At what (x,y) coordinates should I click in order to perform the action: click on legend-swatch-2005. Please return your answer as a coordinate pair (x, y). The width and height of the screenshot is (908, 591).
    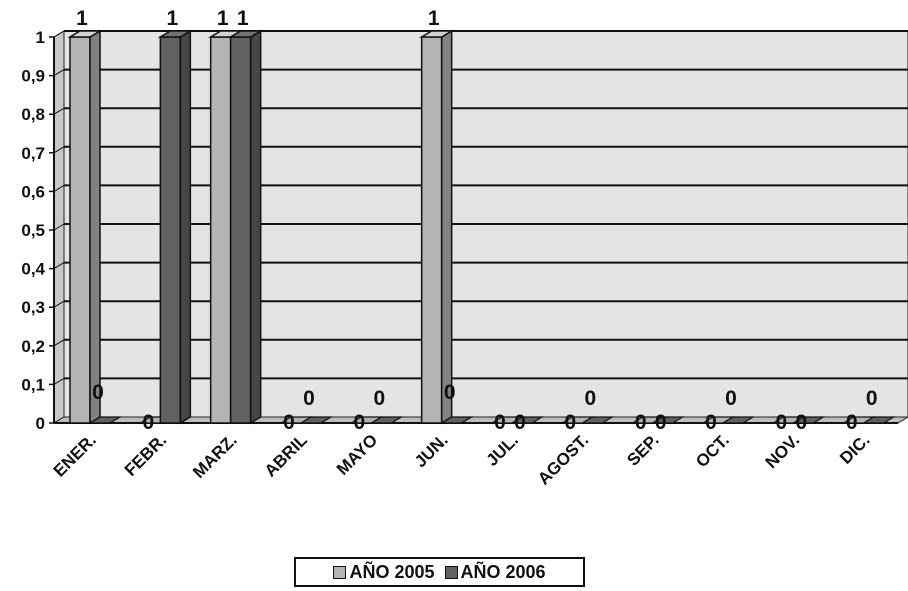
    Looking at the image, I should click on (340, 572).